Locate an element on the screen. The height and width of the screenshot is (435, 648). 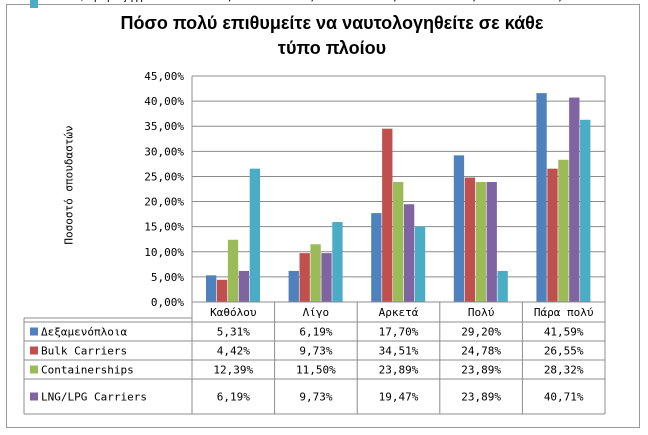
data-label: 29,20% is located at coordinates (481, 332).